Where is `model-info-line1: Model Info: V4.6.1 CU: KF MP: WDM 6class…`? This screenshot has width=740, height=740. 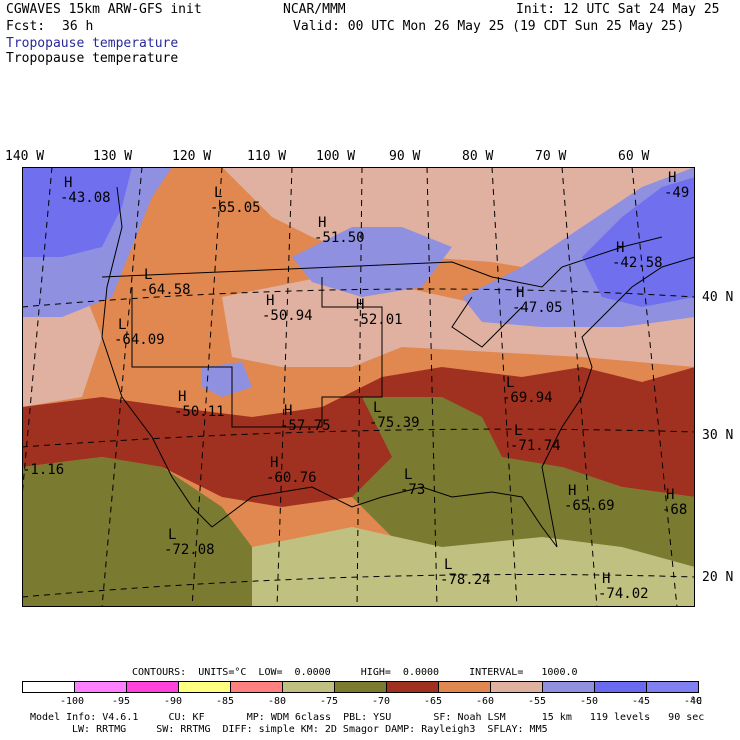
model-info-line1: Model Info: V4.6.1 CU: KF MP: WDM 6class… is located at coordinates (367, 717).